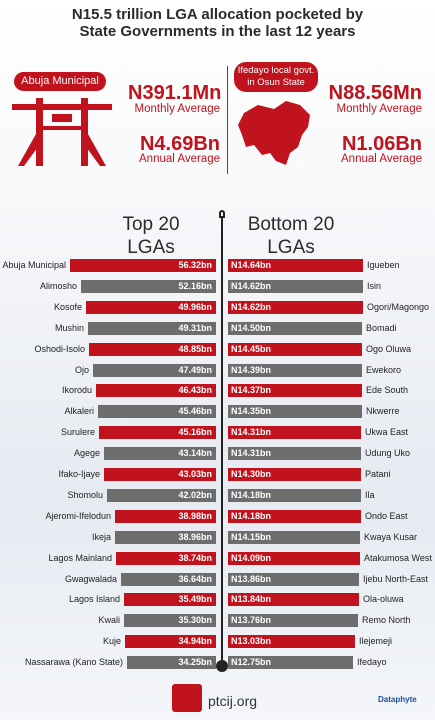  What do you see at coordinates (77, 432) in the screenshot?
I see `top-lga-name-label: Surulere` at bounding box center [77, 432].